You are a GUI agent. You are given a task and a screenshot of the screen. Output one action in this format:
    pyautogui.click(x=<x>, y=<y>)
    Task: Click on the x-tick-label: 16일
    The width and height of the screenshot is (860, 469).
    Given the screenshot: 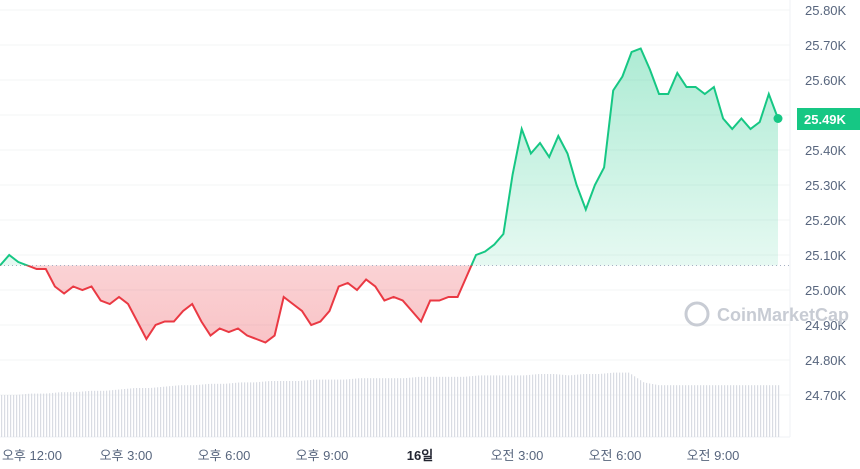 What is the action you would take?
    pyautogui.click(x=420, y=455)
    